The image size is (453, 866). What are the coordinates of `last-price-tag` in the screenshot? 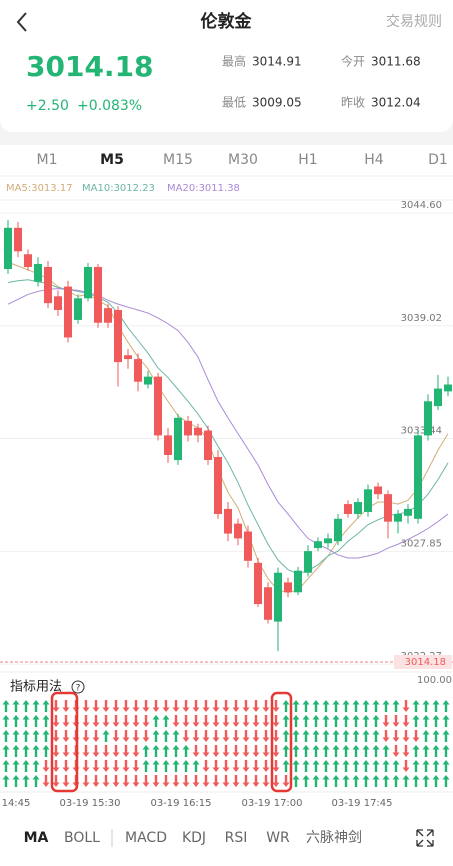 It's located at (423, 662).